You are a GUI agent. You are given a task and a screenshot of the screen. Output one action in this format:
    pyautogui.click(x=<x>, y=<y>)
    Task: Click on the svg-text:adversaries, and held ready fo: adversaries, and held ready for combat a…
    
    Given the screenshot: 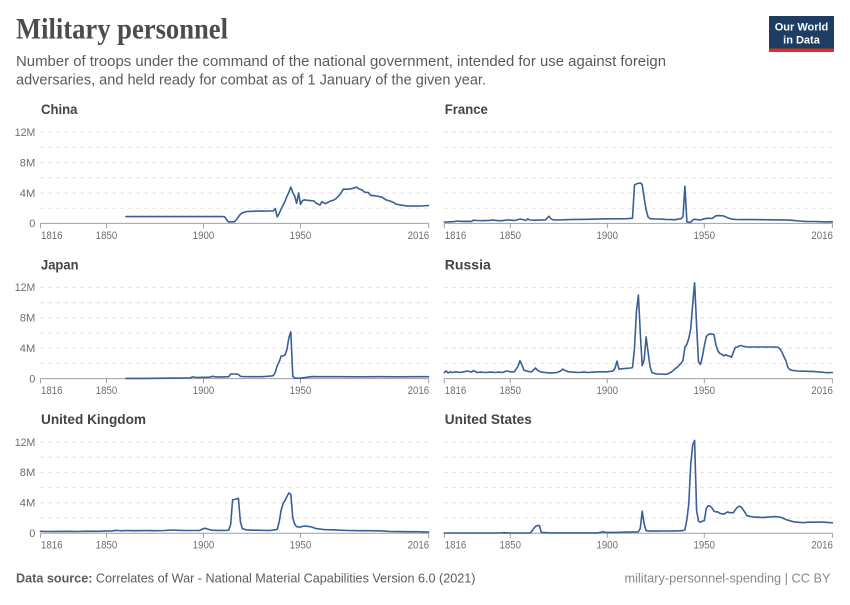 What is the action you would take?
    pyautogui.click(x=251, y=81)
    